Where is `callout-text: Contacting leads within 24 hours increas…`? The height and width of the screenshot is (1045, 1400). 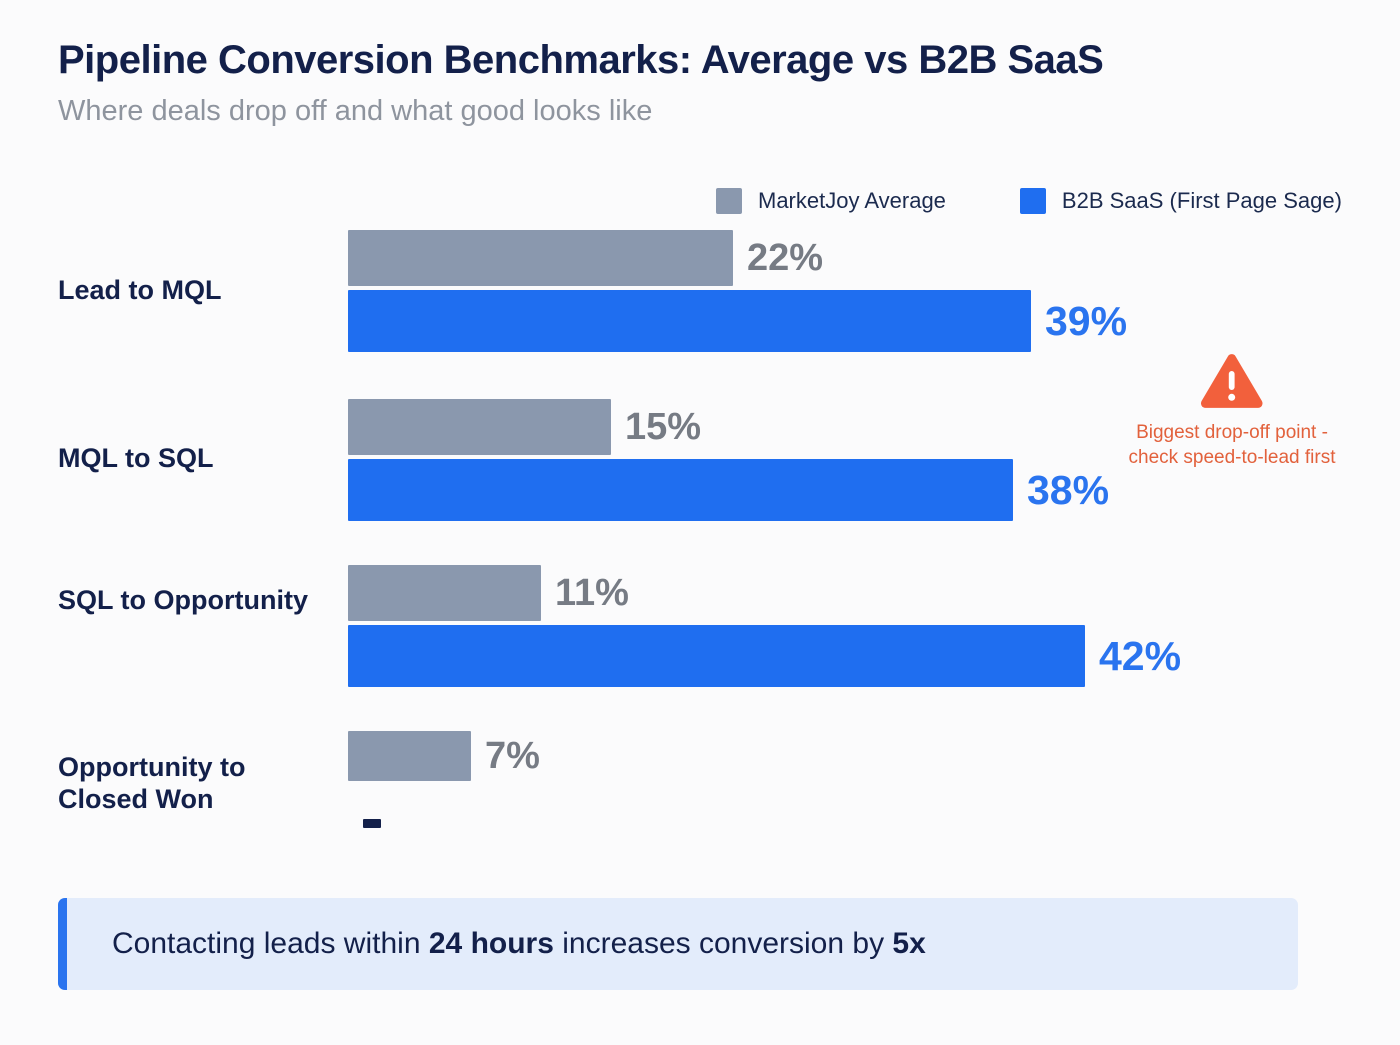 callout-text: Contacting leads within 24 hours increas… is located at coordinates (519, 944).